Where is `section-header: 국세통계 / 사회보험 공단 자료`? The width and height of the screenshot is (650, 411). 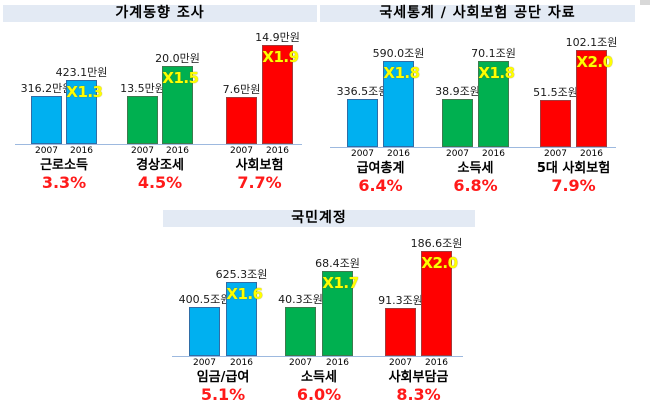
section-header: 국세통계 / 사회보험 공단 자료 is located at coordinates (477, 13).